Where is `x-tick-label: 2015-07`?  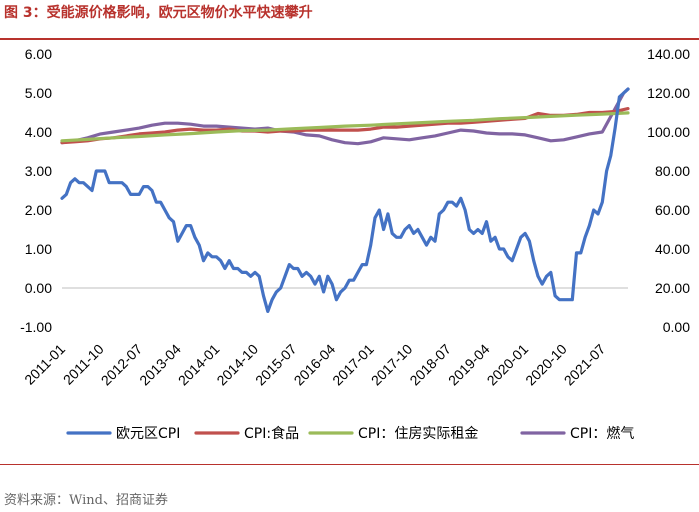
x-tick-label: 2015-07 is located at coordinates (276, 365).